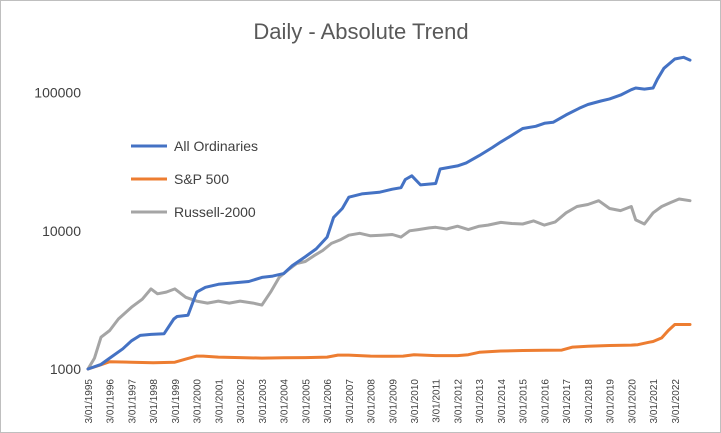 Image resolution: width=721 pixels, height=433 pixels. I want to click on x-tick-label: 3/01/1996, so click(111, 401).